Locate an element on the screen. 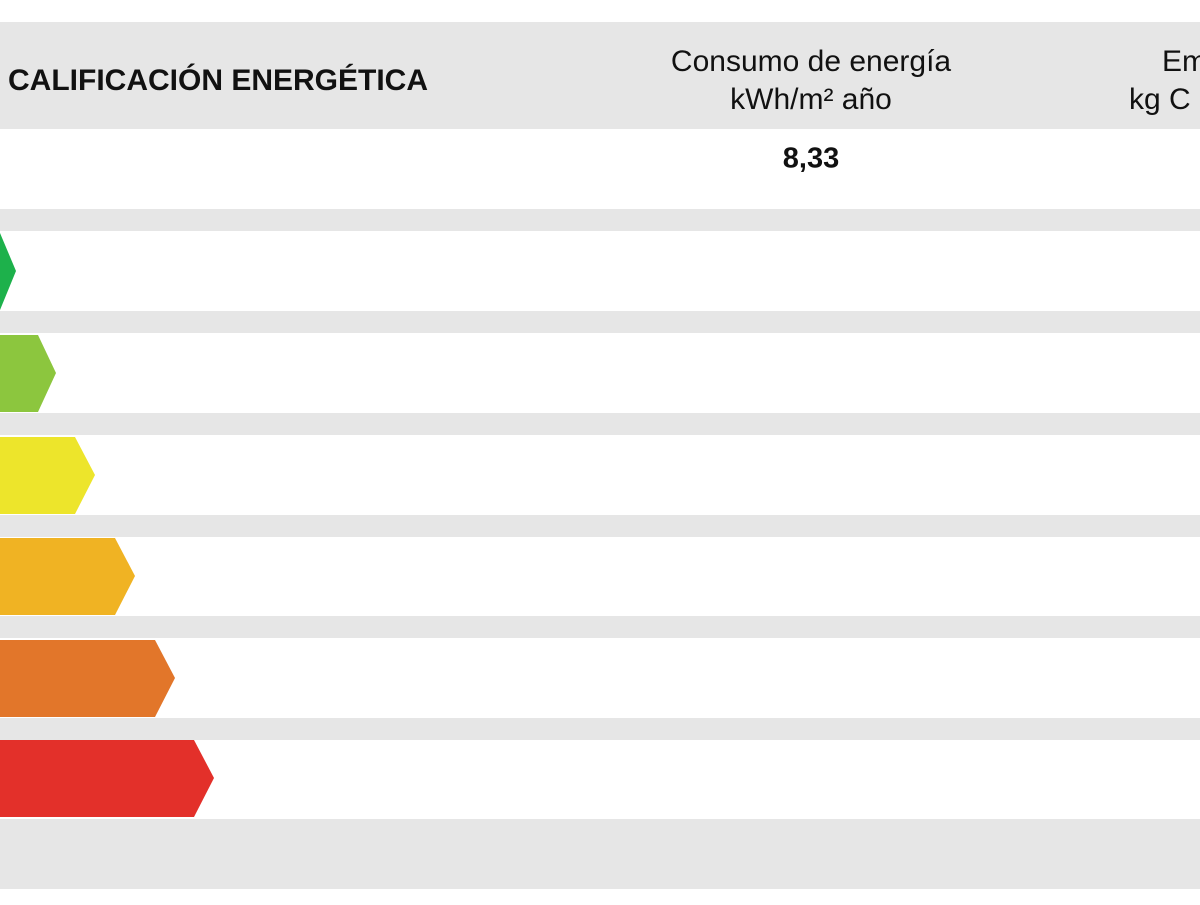  column-label: Em is located at coordinates (1181, 61).